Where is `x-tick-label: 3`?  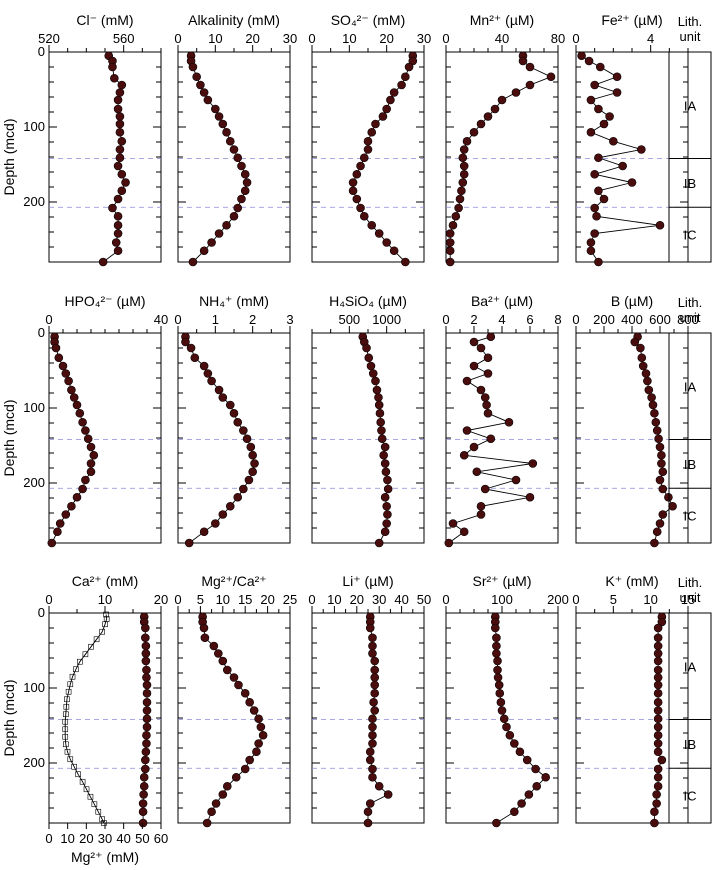
x-tick-label: 3 is located at coordinates (289, 319).